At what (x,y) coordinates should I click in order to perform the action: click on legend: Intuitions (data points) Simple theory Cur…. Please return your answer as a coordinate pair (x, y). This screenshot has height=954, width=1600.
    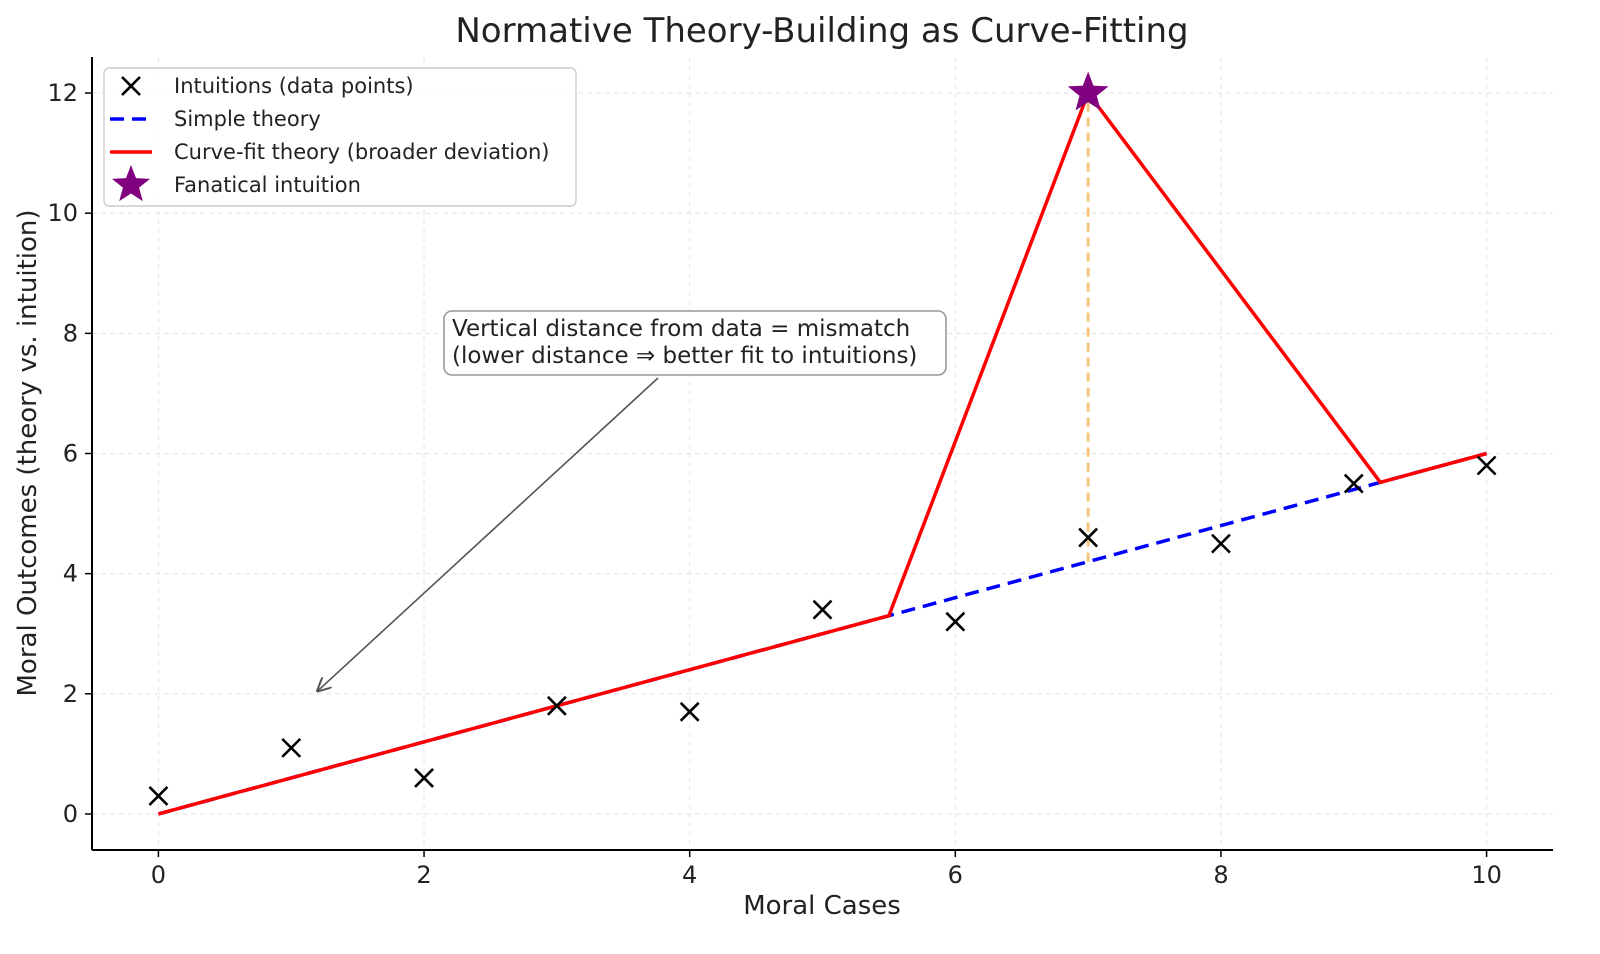
    Looking at the image, I should click on (340, 137).